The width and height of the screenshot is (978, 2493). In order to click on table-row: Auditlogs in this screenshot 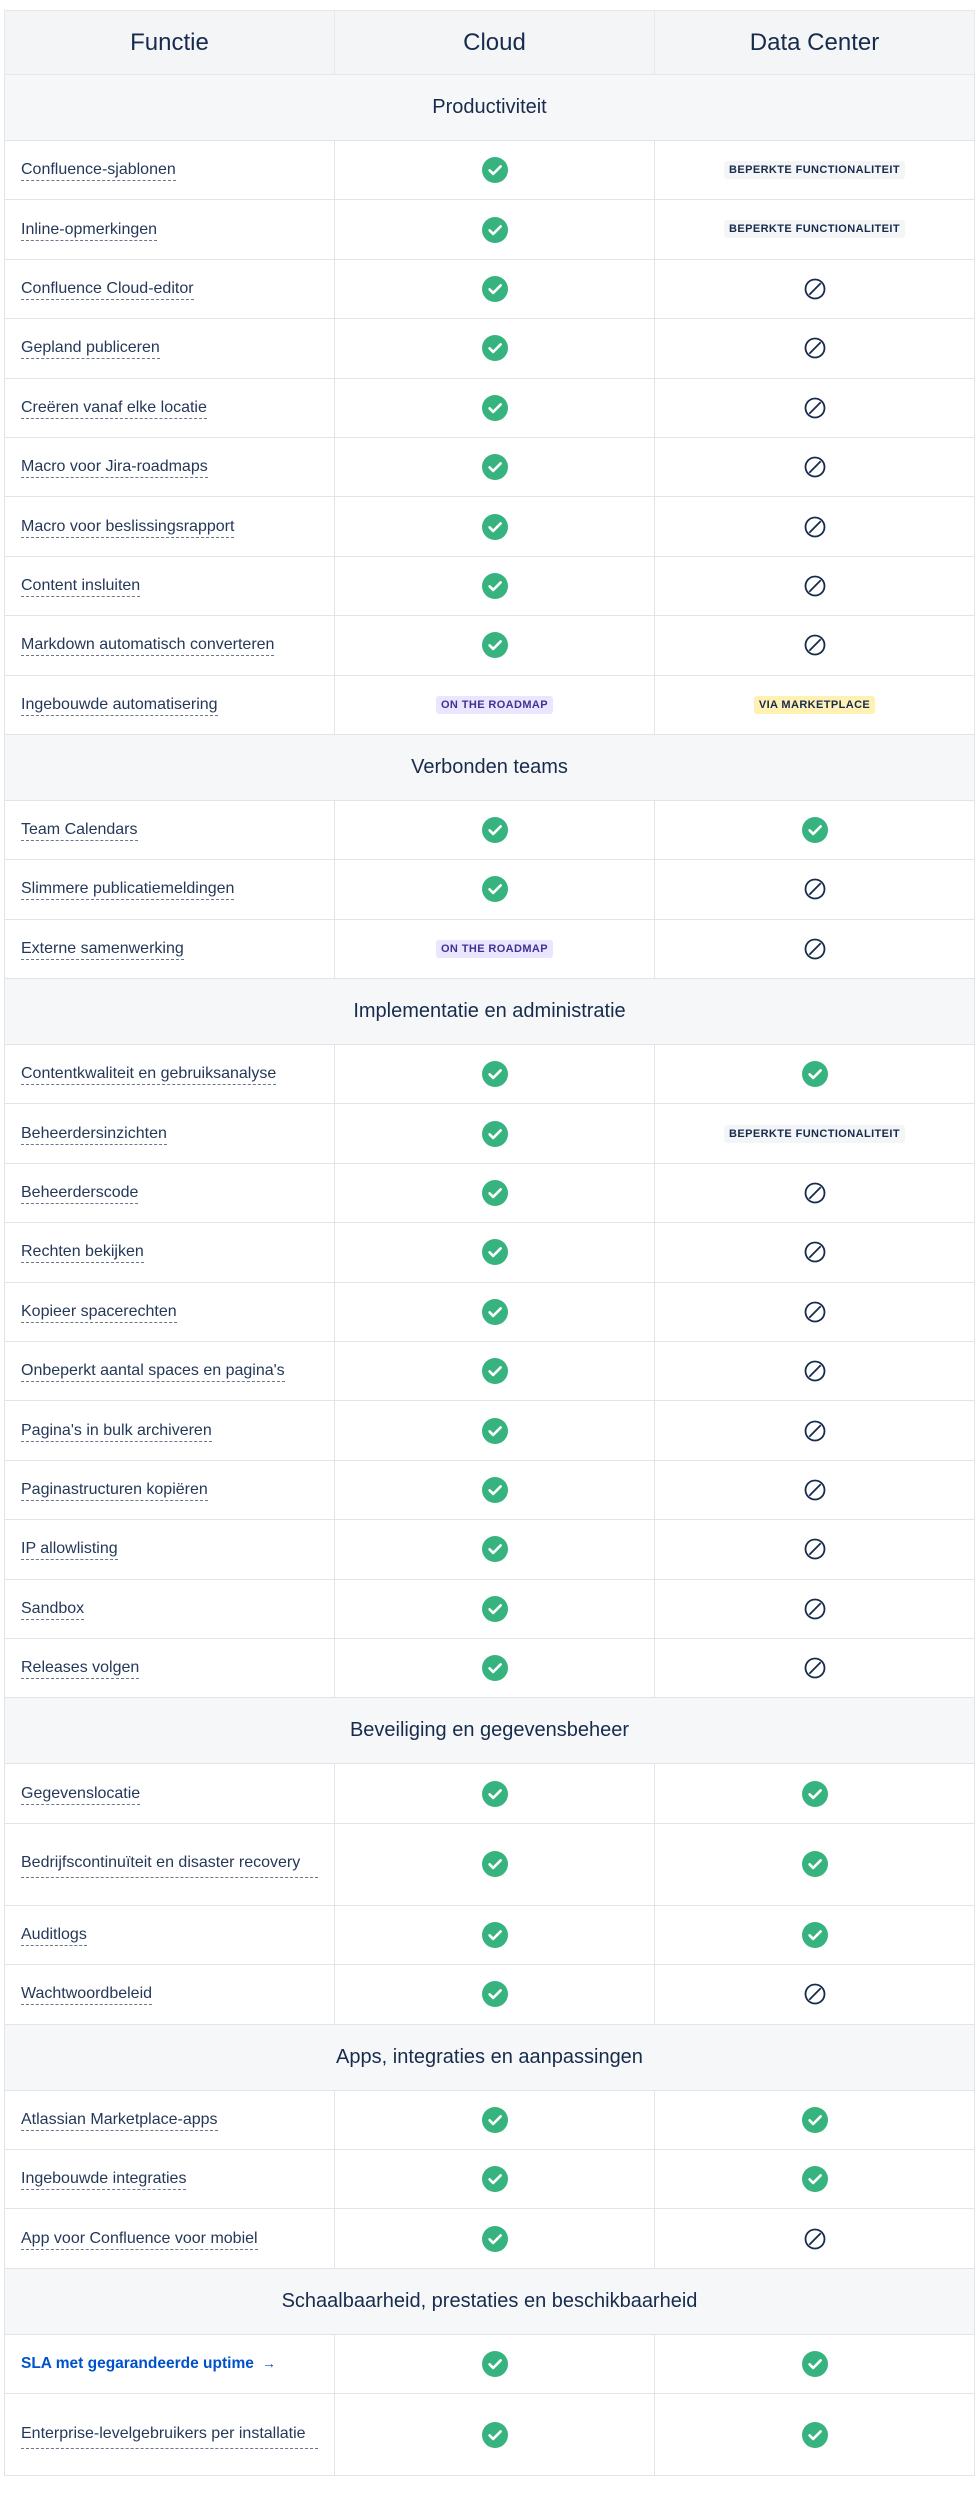, I will do `click(489, 1935)`.